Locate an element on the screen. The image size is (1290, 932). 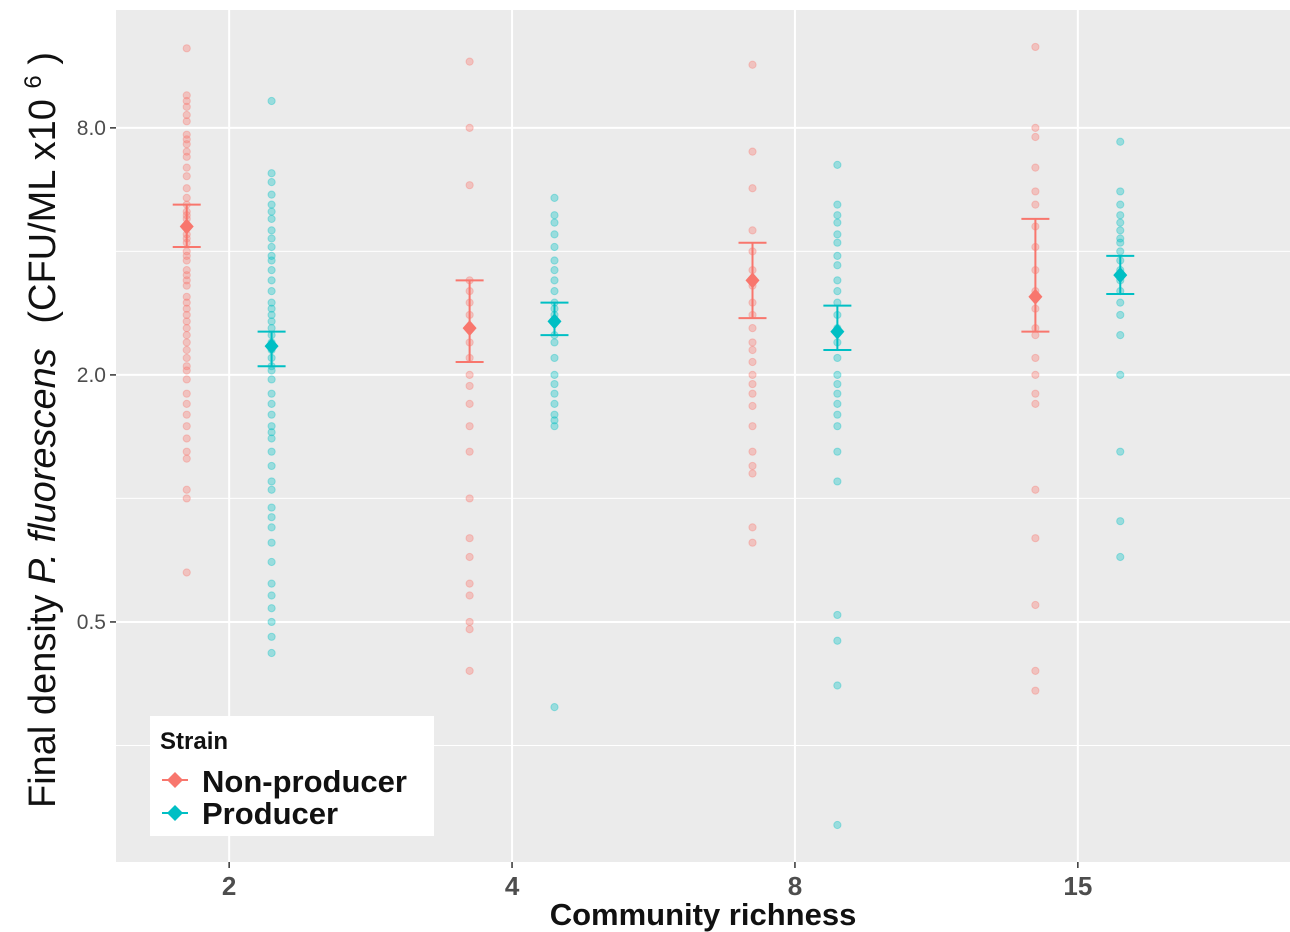
y-tick-label: 2.0 is located at coordinates (91, 375).